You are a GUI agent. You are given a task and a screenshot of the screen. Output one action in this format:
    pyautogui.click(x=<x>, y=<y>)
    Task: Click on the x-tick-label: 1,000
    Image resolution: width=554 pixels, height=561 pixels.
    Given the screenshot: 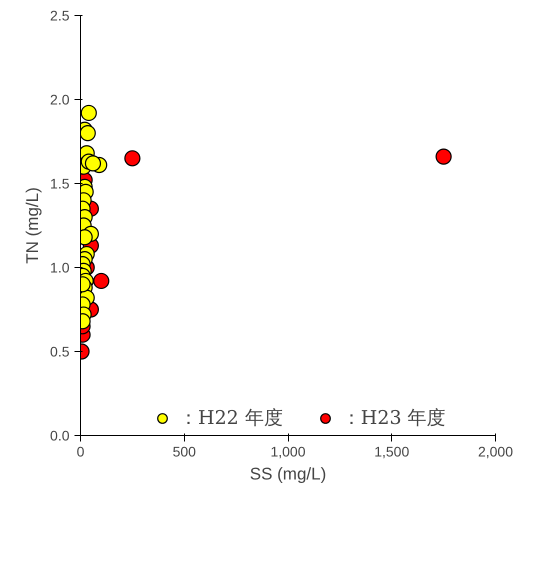 What is the action you would take?
    pyautogui.click(x=288, y=452)
    